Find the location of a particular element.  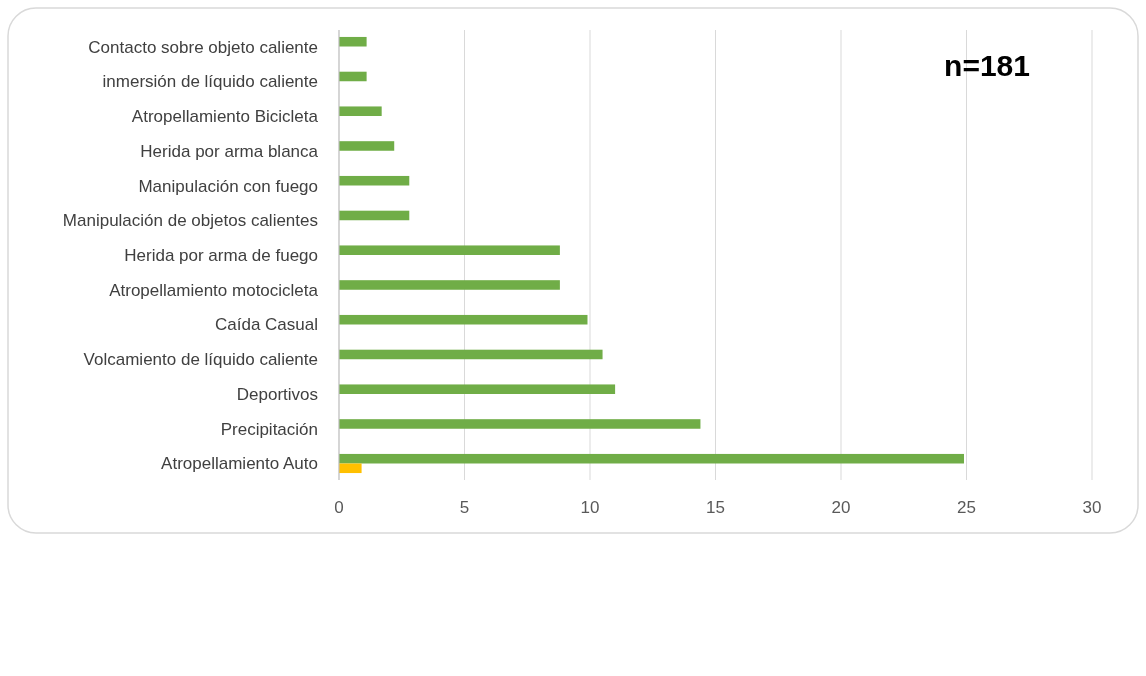

y-tick-label: Atropellamiento motocicleta is located at coordinates (214, 290).